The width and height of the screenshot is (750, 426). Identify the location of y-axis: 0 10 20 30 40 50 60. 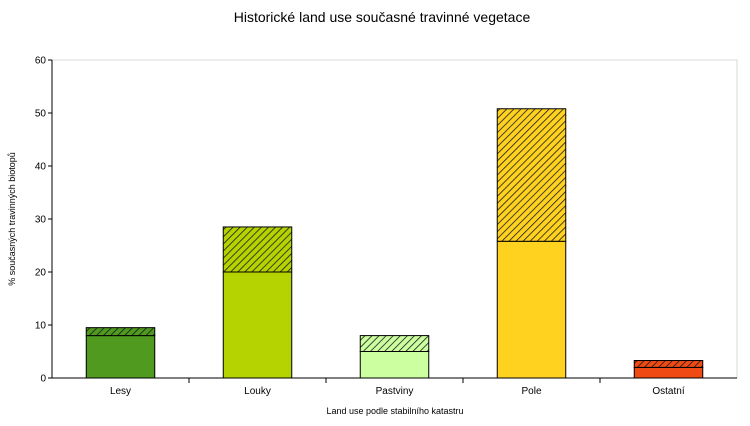
(44, 220).